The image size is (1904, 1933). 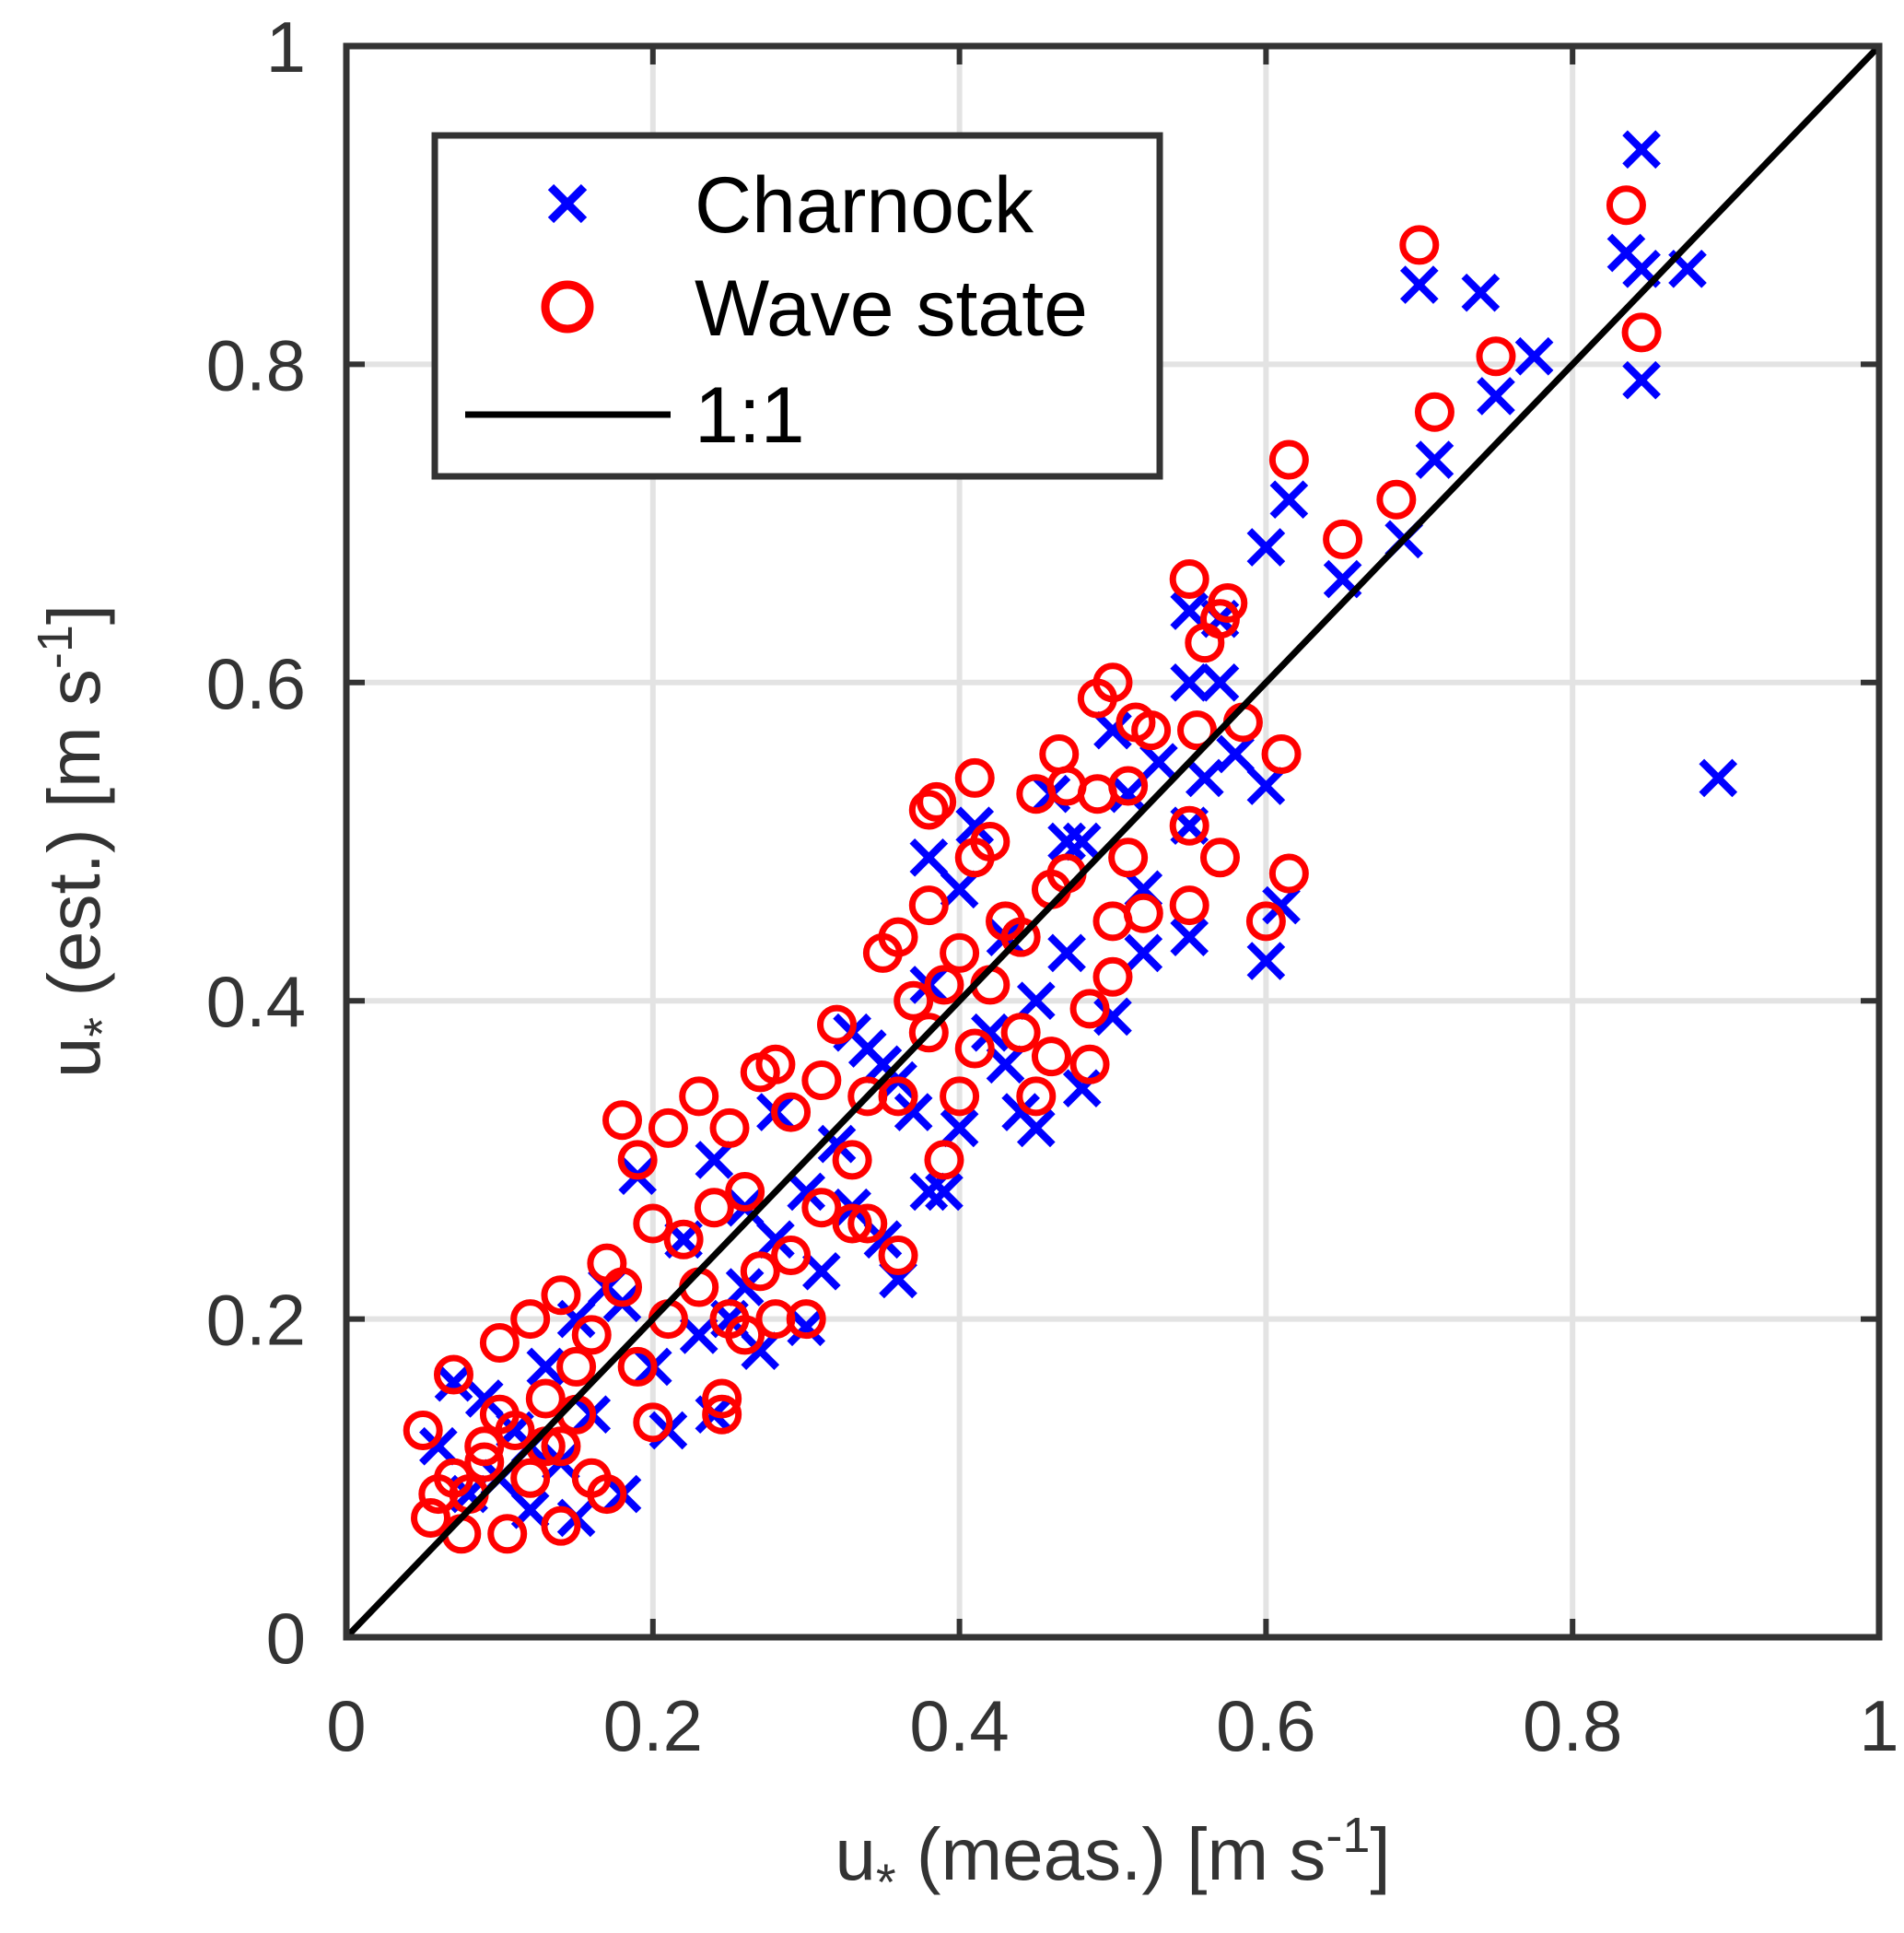 What do you see at coordinates (1265, 1726) in the screenshot?
I see `x-tick-label: 0.6` at bounding box center [1265, 1726].